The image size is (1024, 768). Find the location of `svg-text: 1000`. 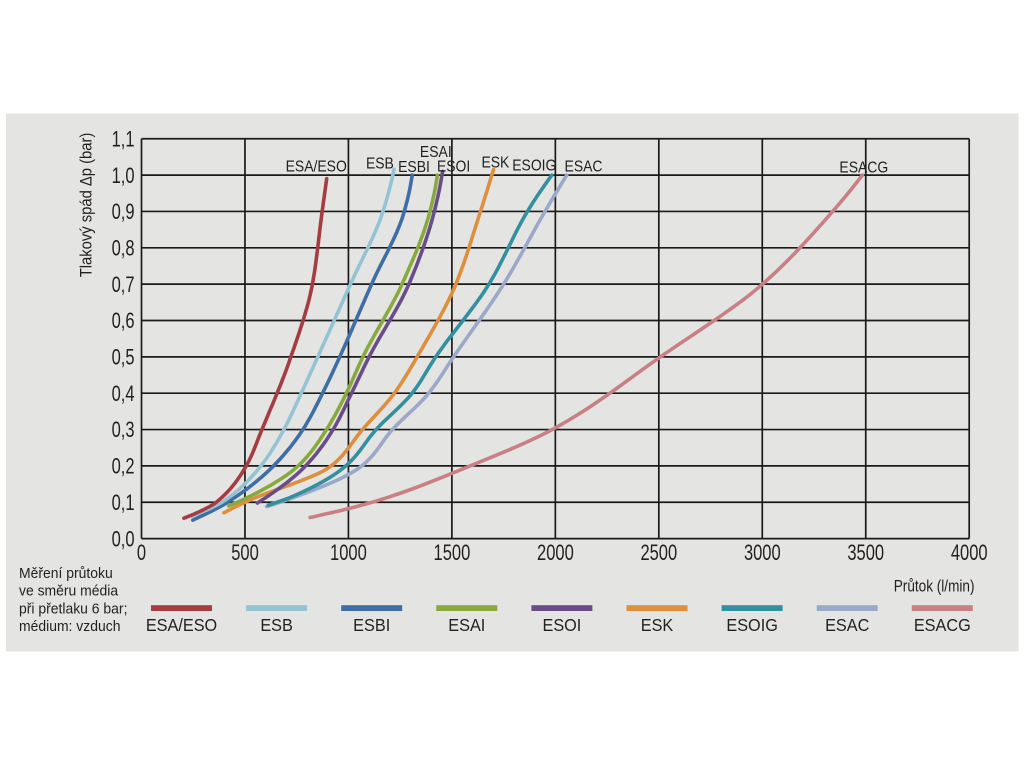

svg-text: 1000 is located at coordinates (348, 553).